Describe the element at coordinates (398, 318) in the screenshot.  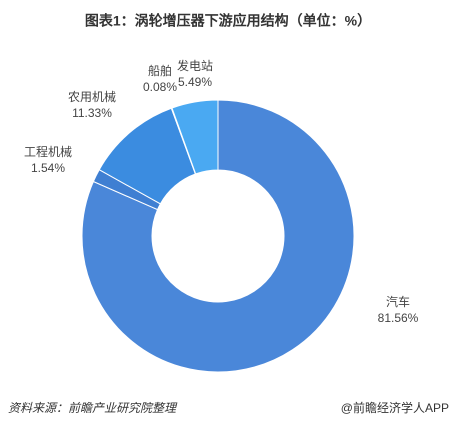
I see `value-label: 81.56%` at that location.